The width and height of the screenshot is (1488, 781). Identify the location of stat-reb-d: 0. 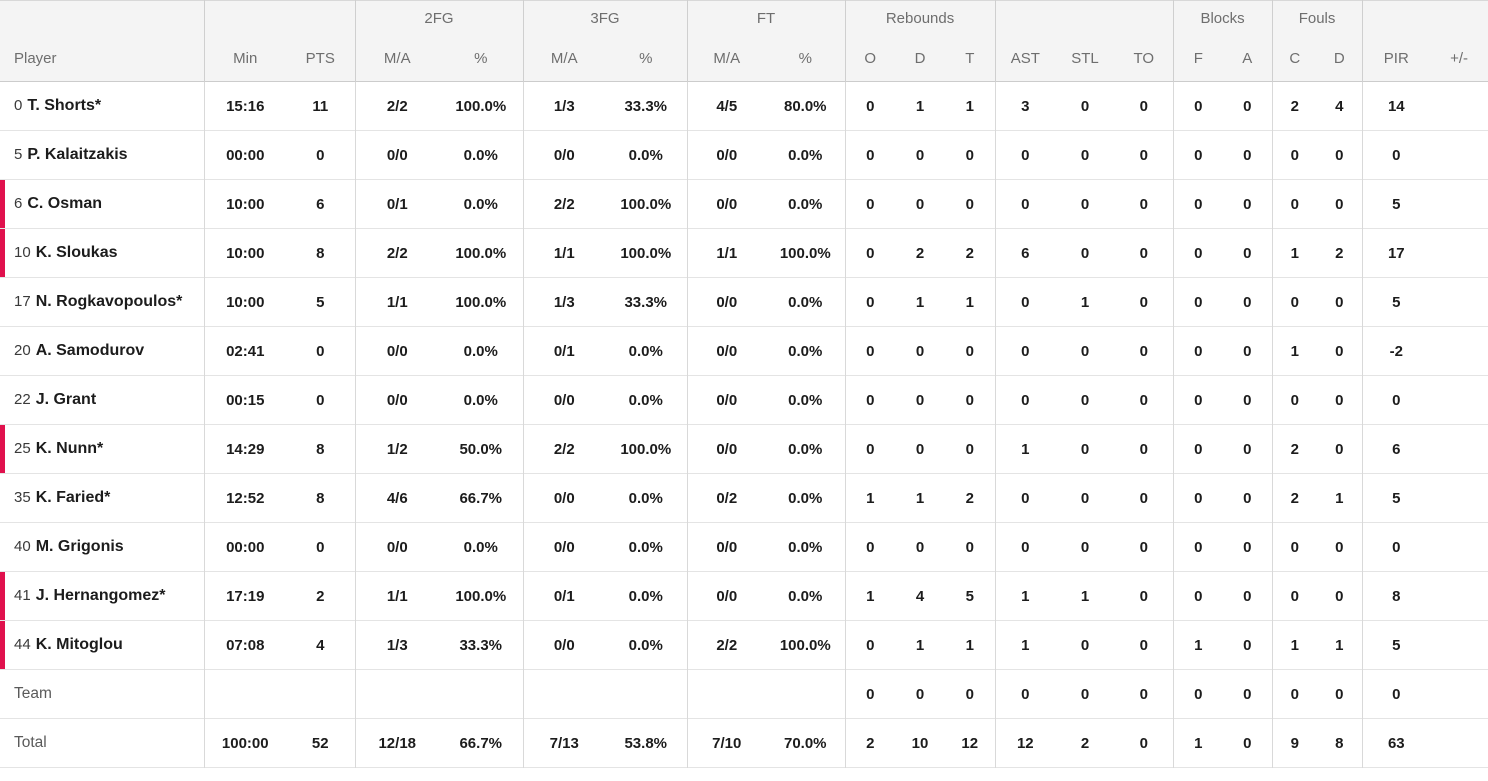
(920, 694).